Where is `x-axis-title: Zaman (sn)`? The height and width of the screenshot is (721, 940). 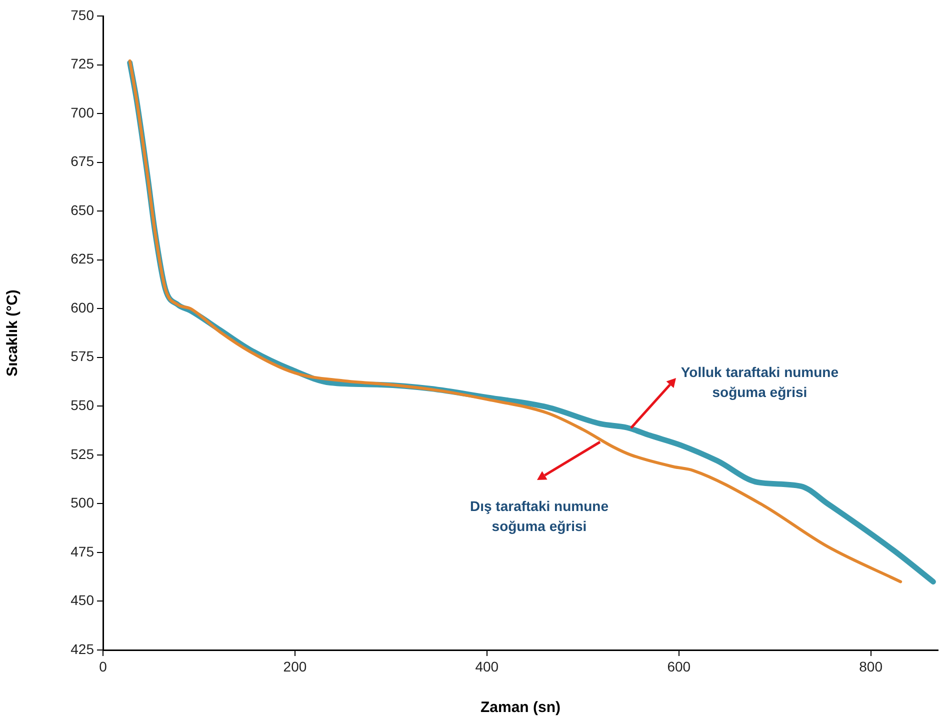 x-axis-title: Zaman (sn) is located at coordinates (520, 707).